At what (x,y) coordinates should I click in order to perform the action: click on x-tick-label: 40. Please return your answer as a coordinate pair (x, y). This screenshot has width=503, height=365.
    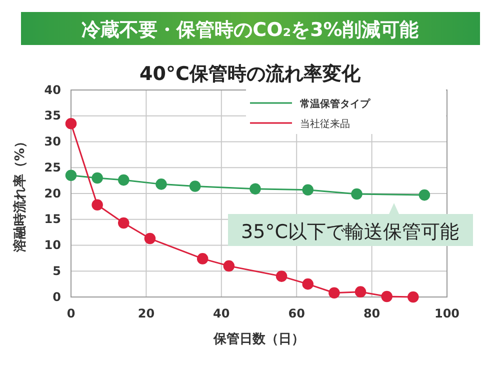
    Looking at the image, I should click on (221, 313).